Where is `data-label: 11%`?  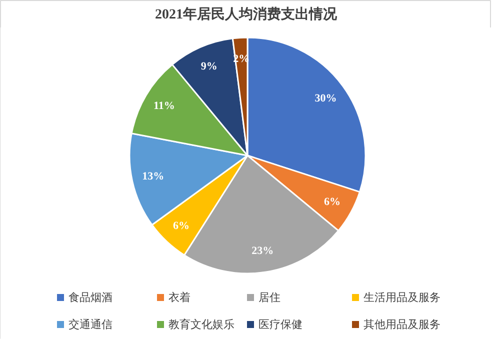 data-label: 11% is located at coordinates (164, 106).